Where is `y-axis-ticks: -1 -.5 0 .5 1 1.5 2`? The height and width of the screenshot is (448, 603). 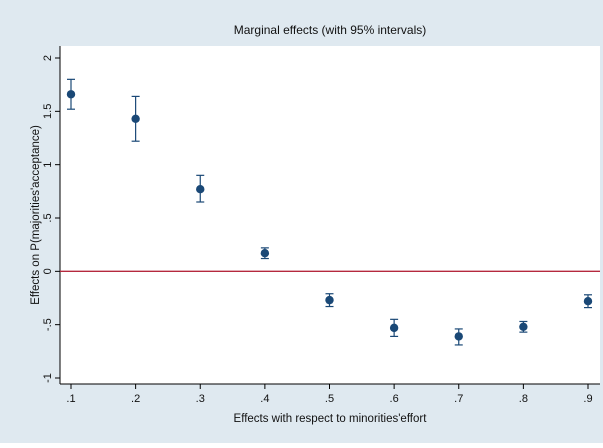
y-axis-ticks: -1 -.5 0 .5 1 1.5 2 is located at coordinates (51, 219).